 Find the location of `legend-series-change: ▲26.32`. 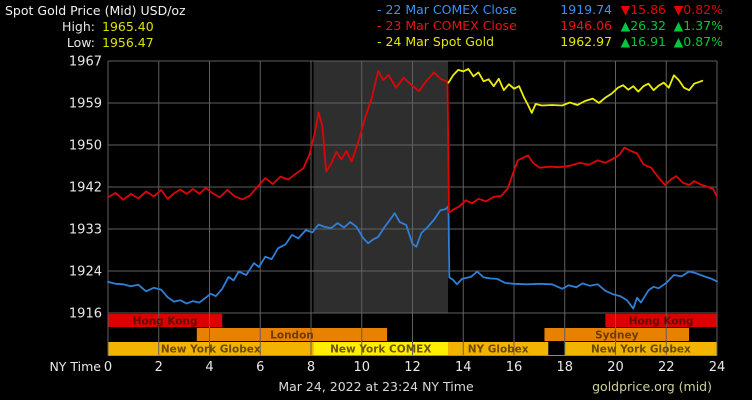

legend-series-change: ▲26.32 is located at coordinates (643, 25).